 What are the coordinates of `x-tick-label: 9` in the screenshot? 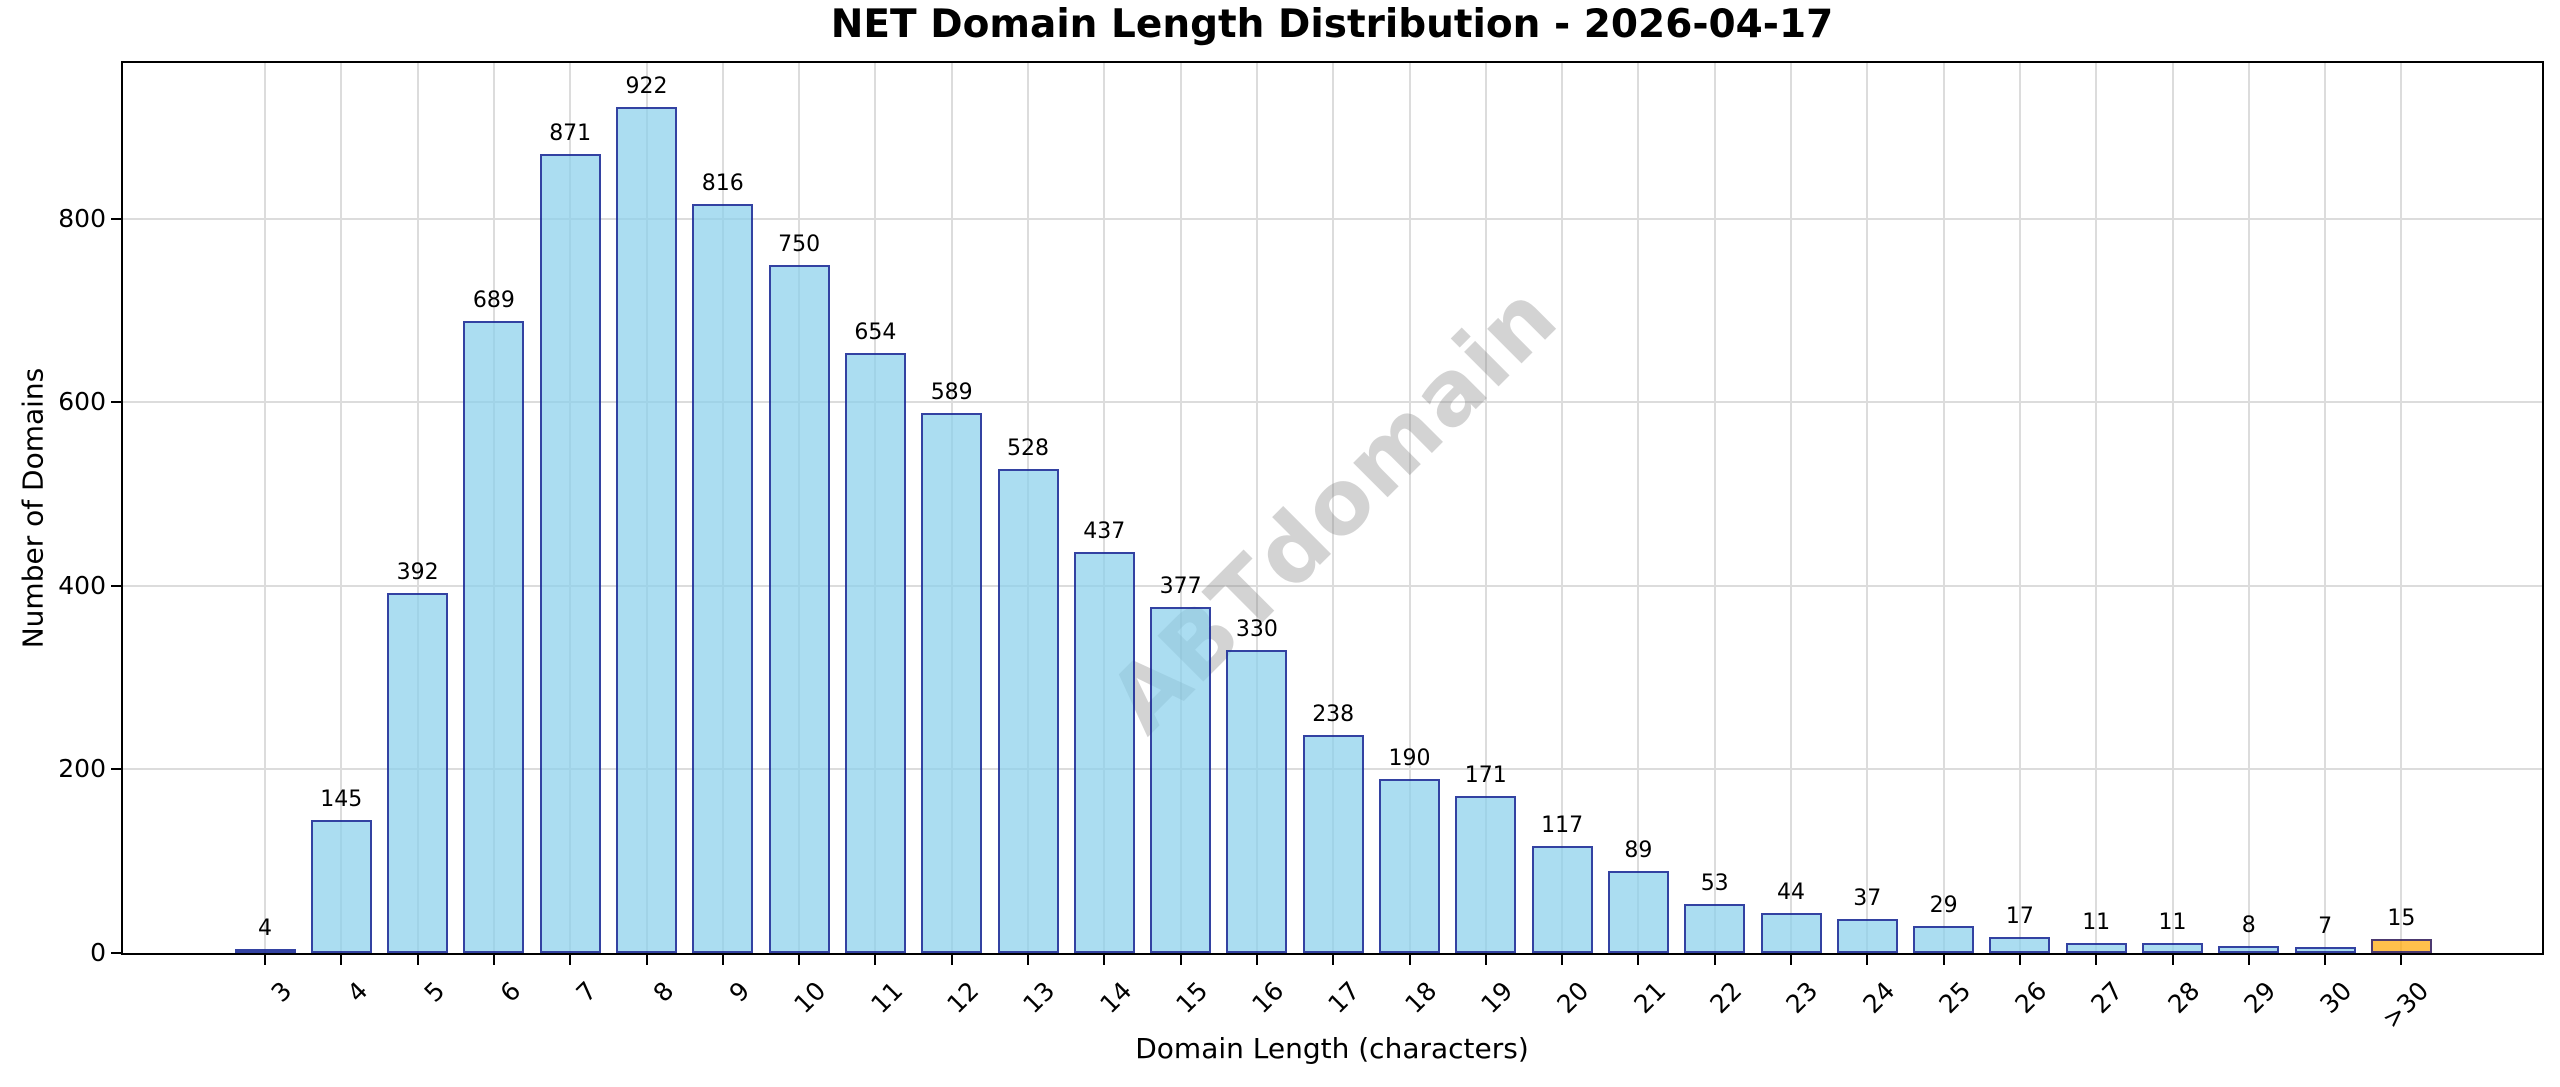 It's located at (739, 992).